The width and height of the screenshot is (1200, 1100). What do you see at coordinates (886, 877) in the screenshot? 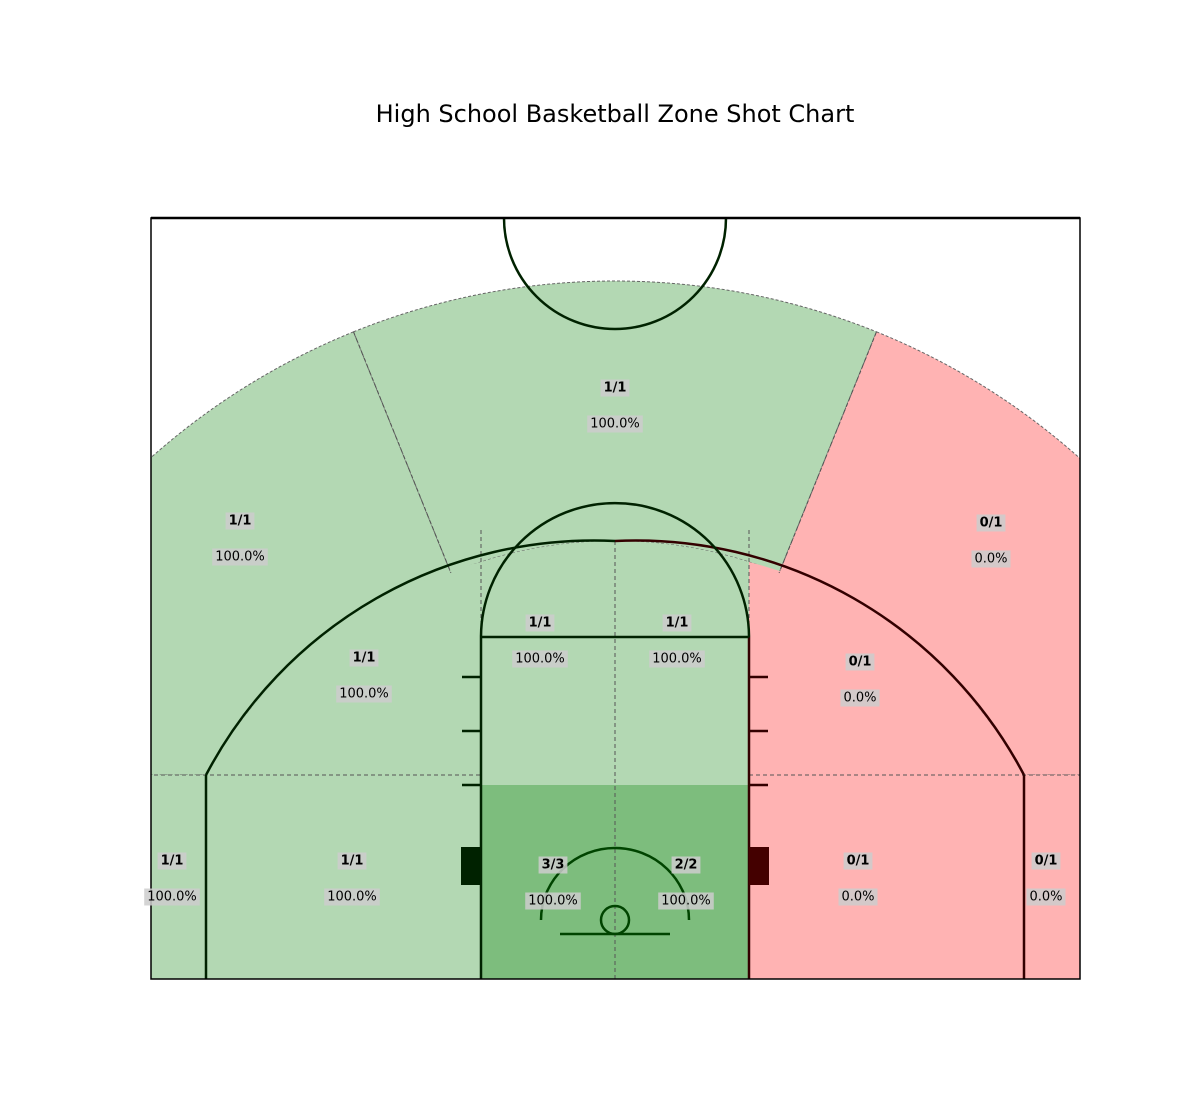
I see `zone-baseline-mid-right` at bounding box center [886, 877].